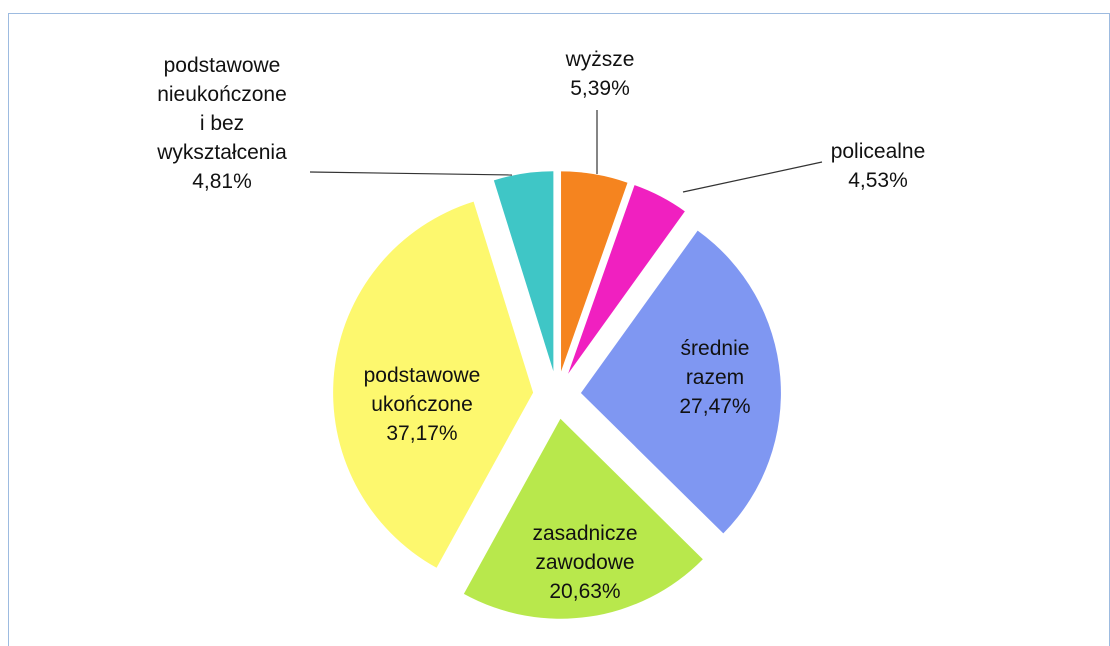 The height and width of the screenshot is (646, 1110). What do you see at coordinates (878, 180) in the screenshot?
I see `value-label: 4,53%` at bounding box center [878, 180].